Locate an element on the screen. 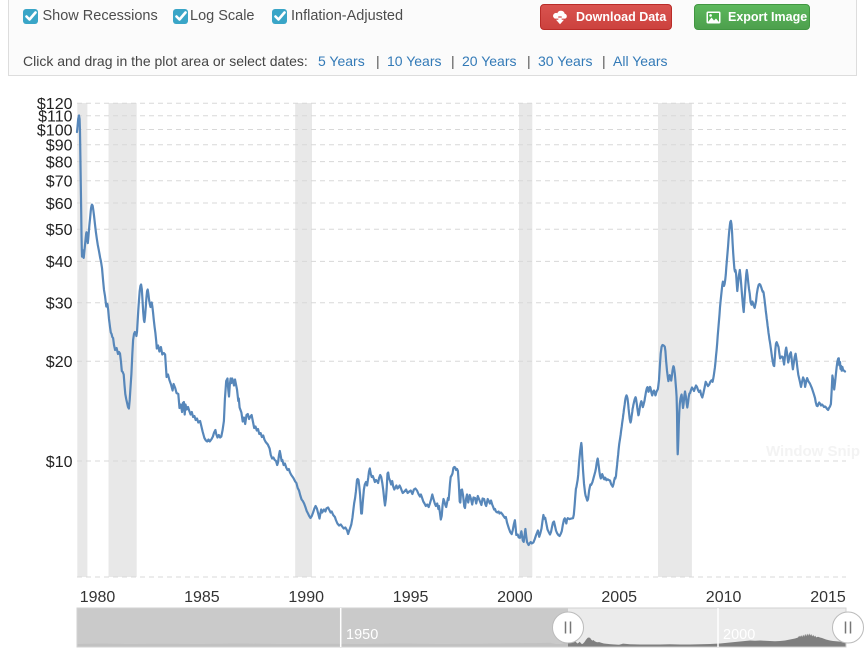 Image resolution: width=865 pixels, height=664 pixels. svg-text: $10 is located at coordinates (59, 462).